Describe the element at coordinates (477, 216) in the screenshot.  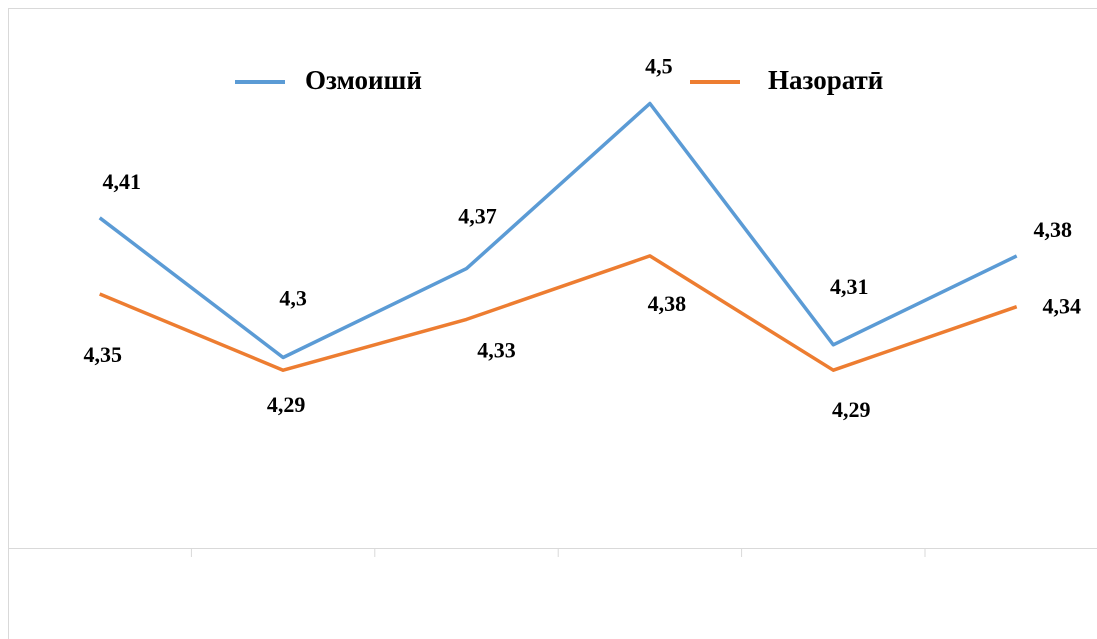
I see `data-label: 4,37` at that location.